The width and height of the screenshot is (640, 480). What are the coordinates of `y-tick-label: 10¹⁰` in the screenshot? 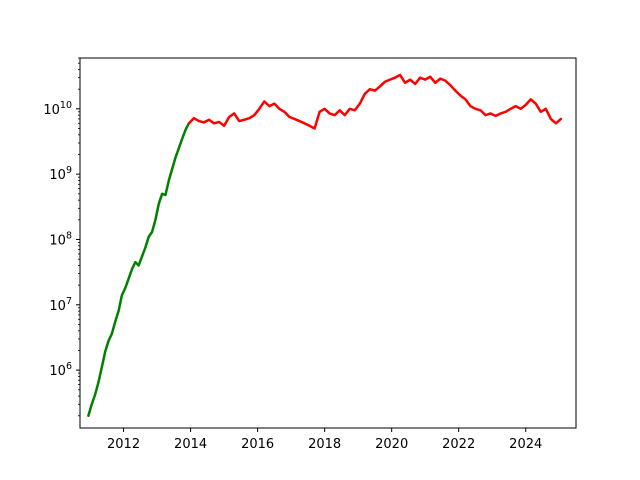 It's located at (57, 109).